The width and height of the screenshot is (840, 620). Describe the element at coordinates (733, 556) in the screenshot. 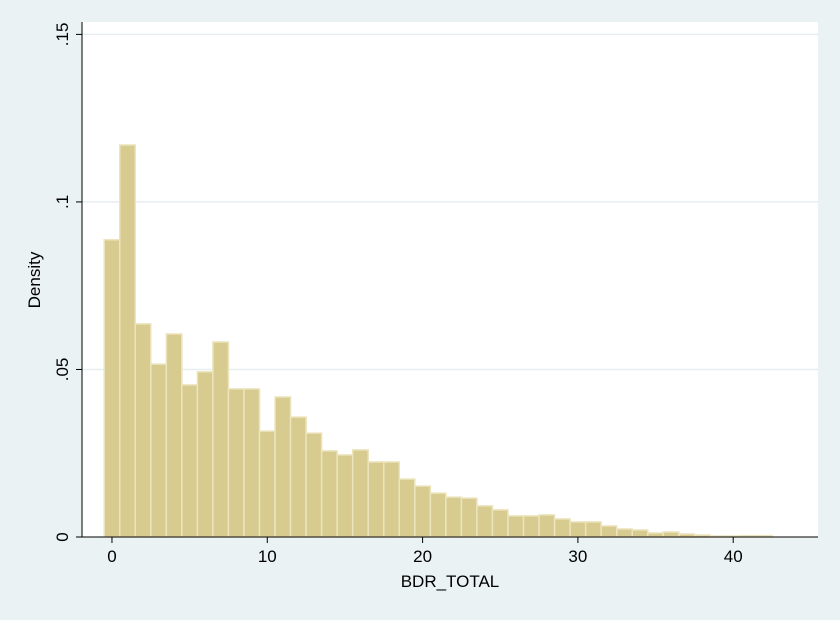

I see `x-tick-label: 40` at that location.